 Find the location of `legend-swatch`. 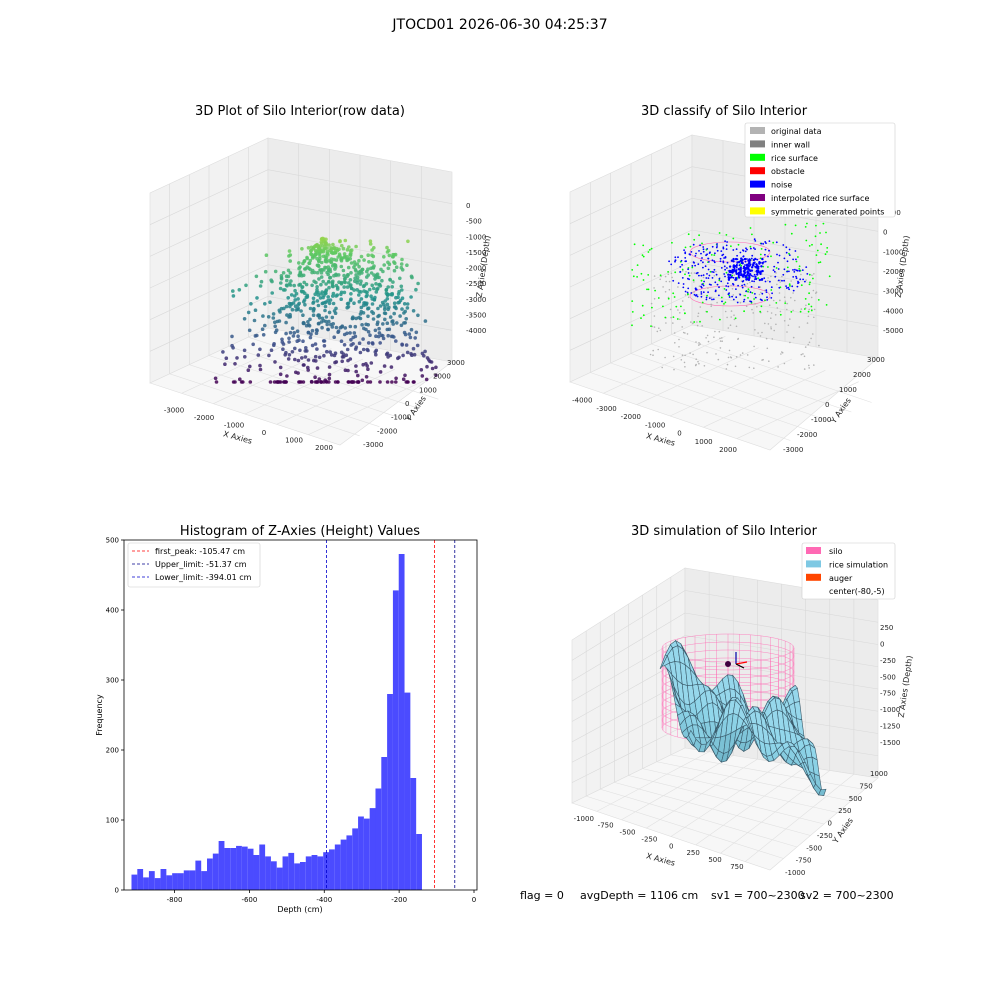

legend-swatch is located at coordinates (757, 184).